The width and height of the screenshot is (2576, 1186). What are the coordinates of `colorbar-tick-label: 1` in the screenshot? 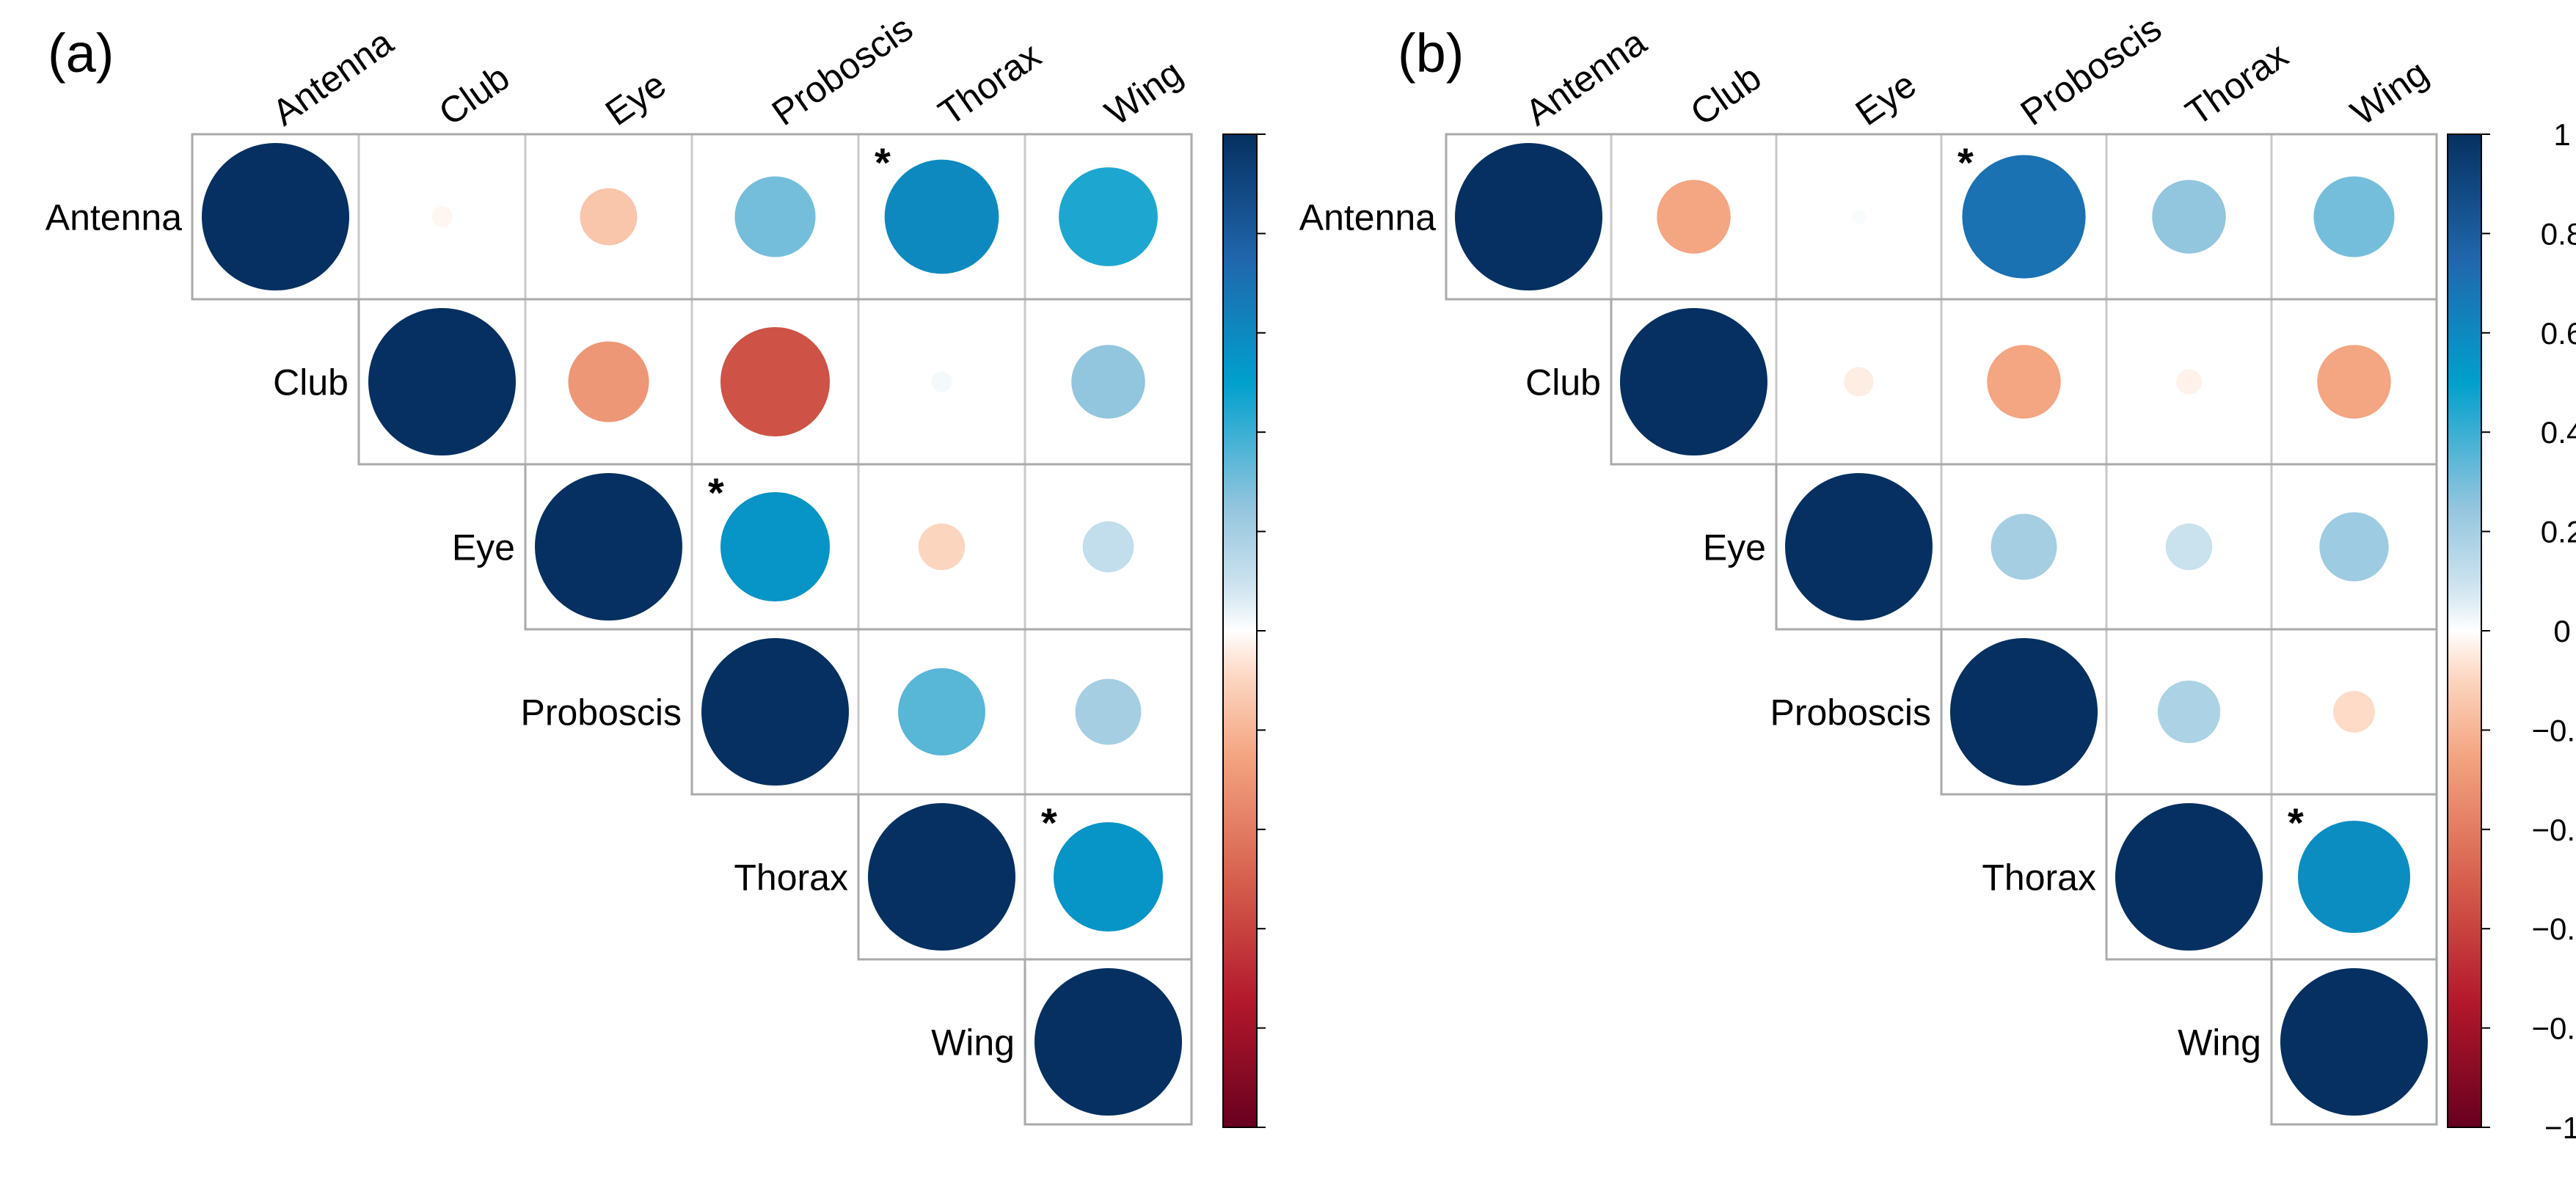 It's located at (2561, 134).